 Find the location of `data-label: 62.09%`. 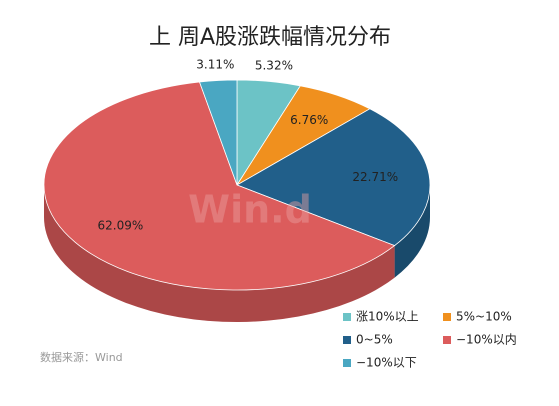

data-label: 62.09% is located at coordinates (121, 226).